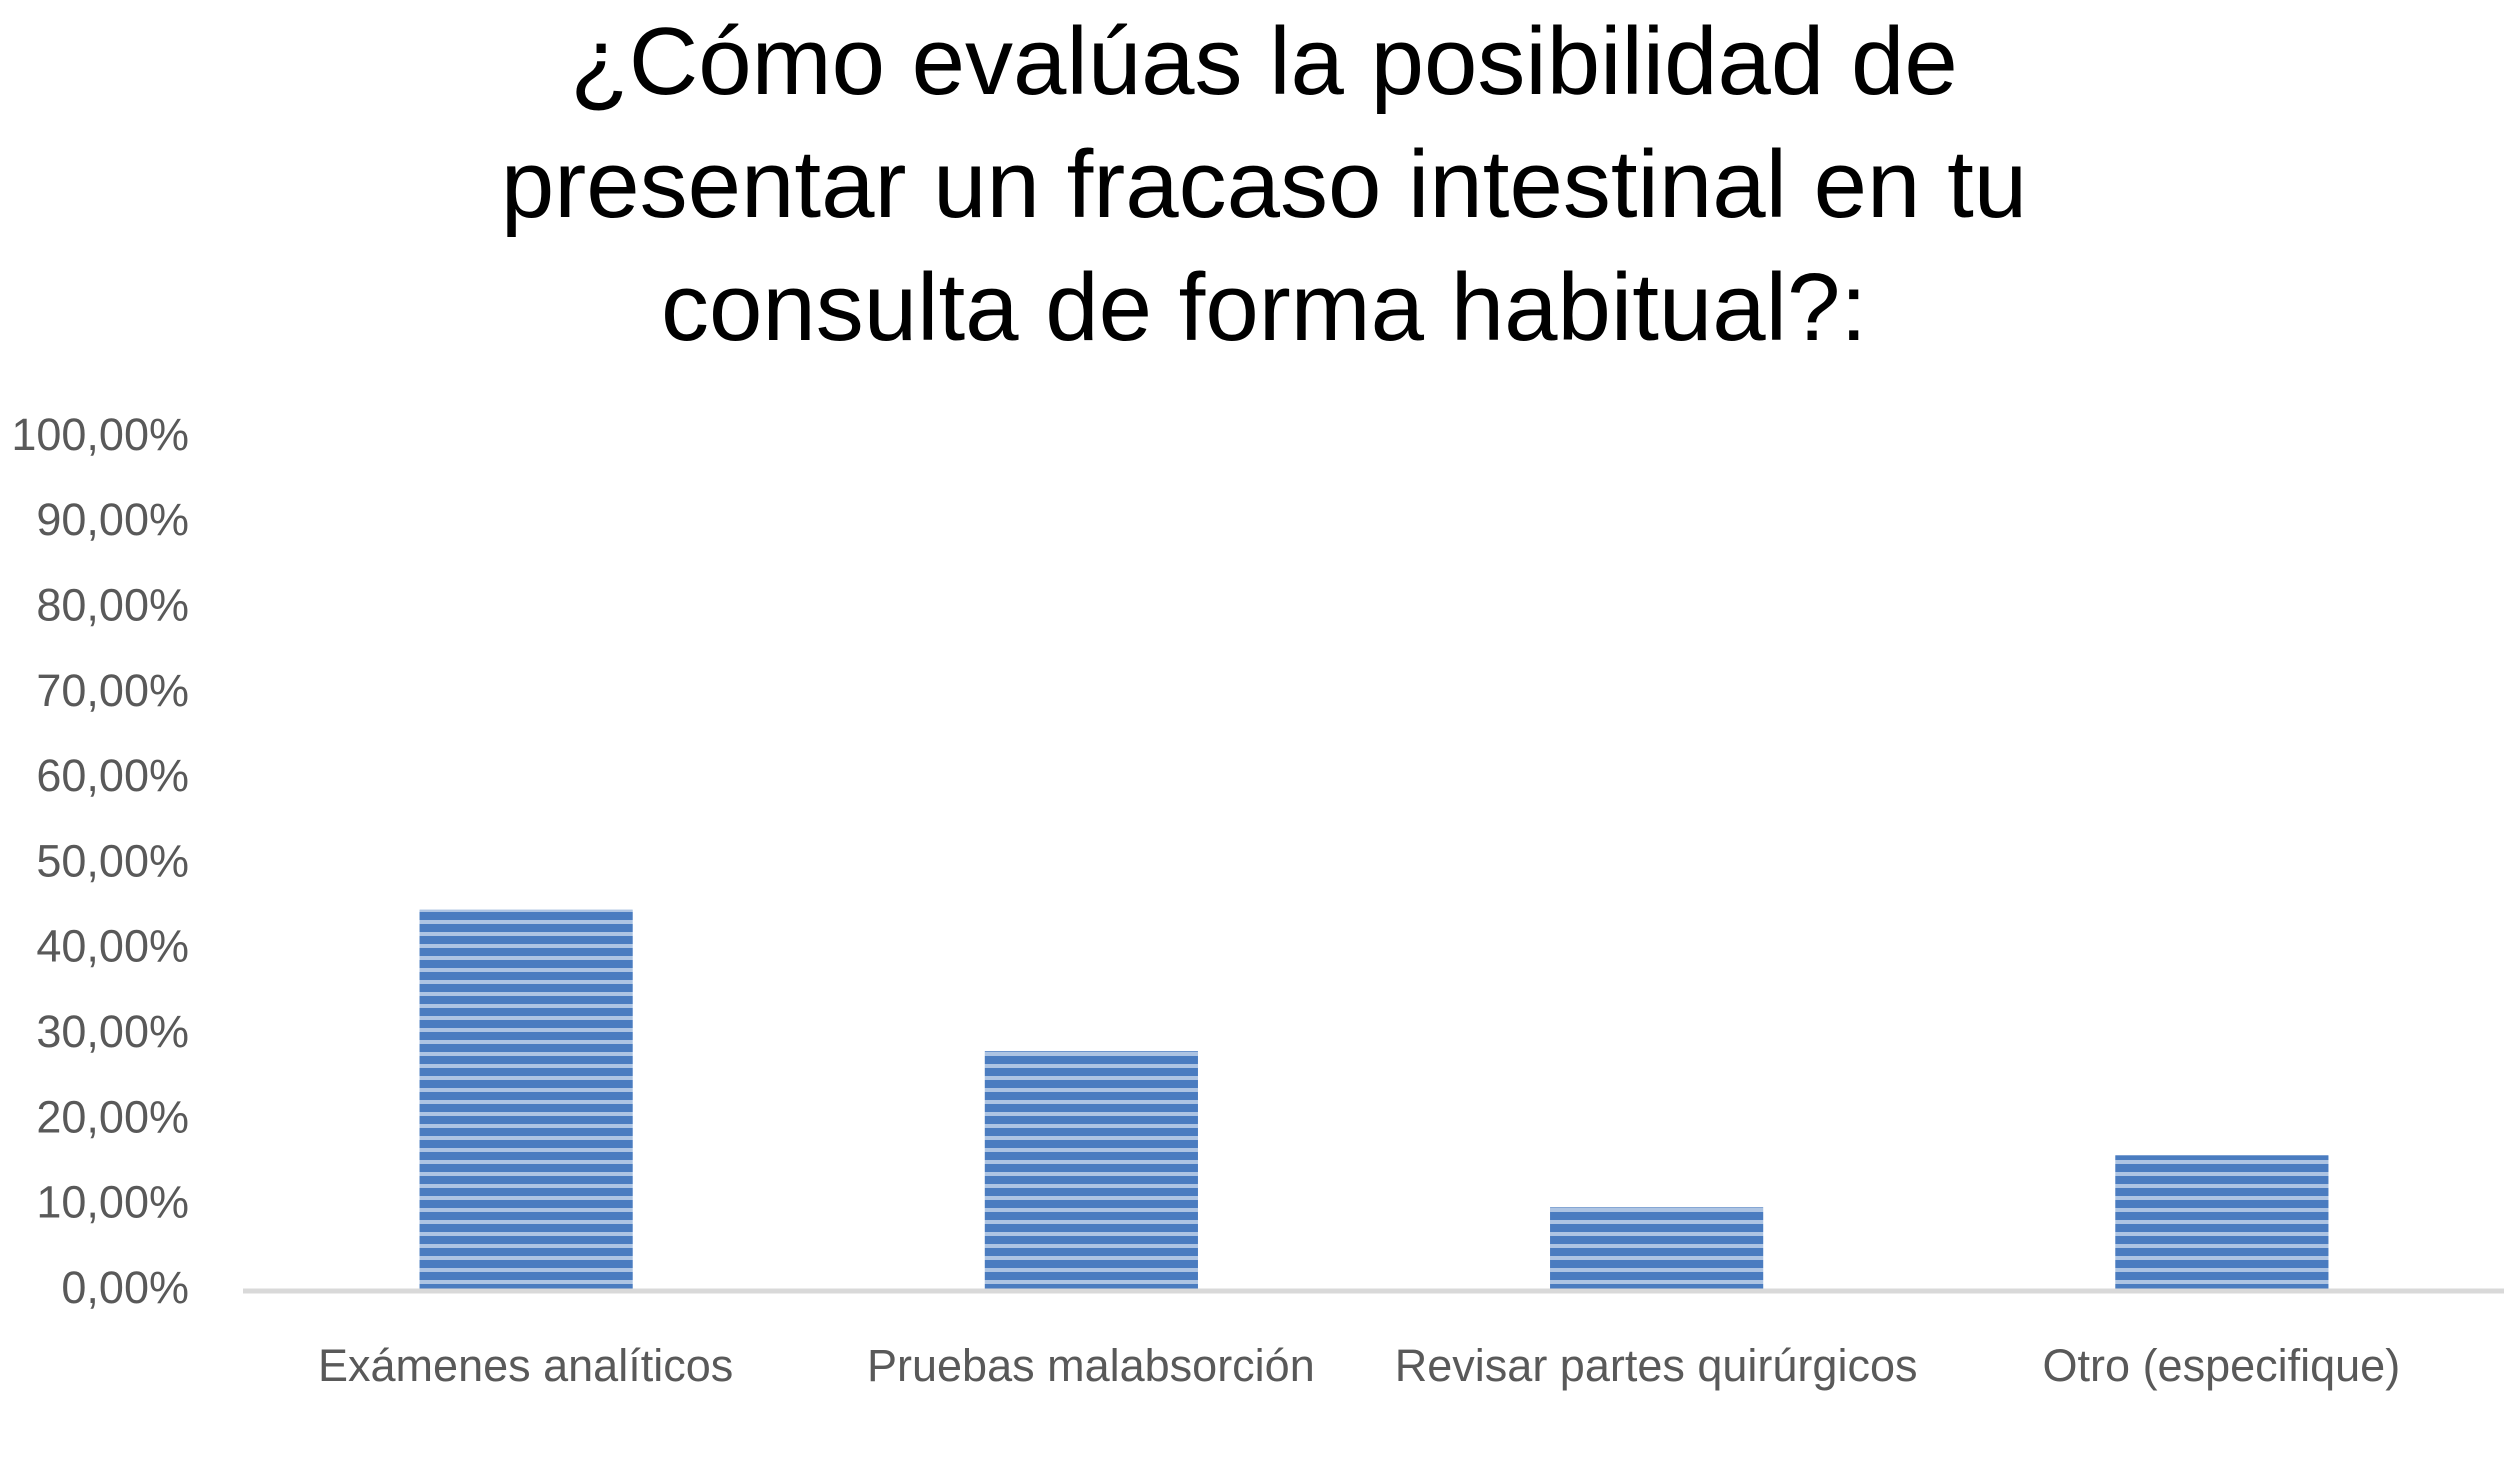 This screenshot has width=2508, height=1465. I want to click on y-tick-label: 60,00%, so click(112, 775).